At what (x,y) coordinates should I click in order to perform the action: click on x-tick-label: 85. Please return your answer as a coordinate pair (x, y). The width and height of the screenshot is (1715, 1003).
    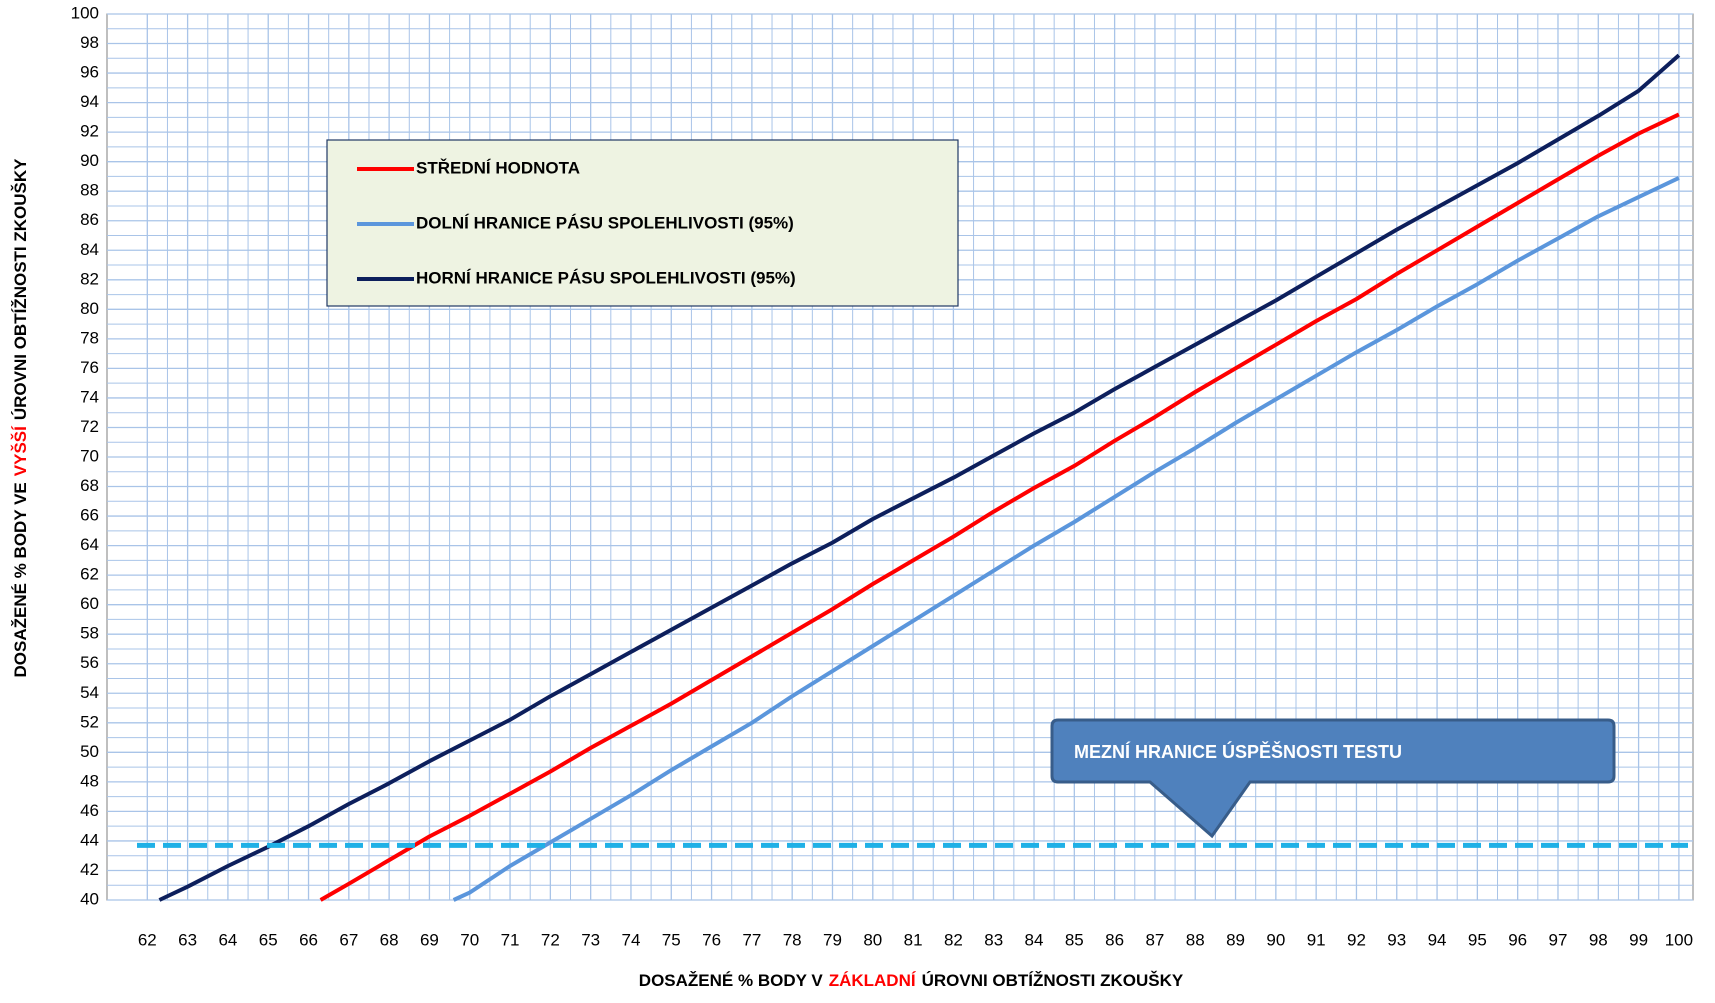
    Looking at the image, I should click on (1074, 939).